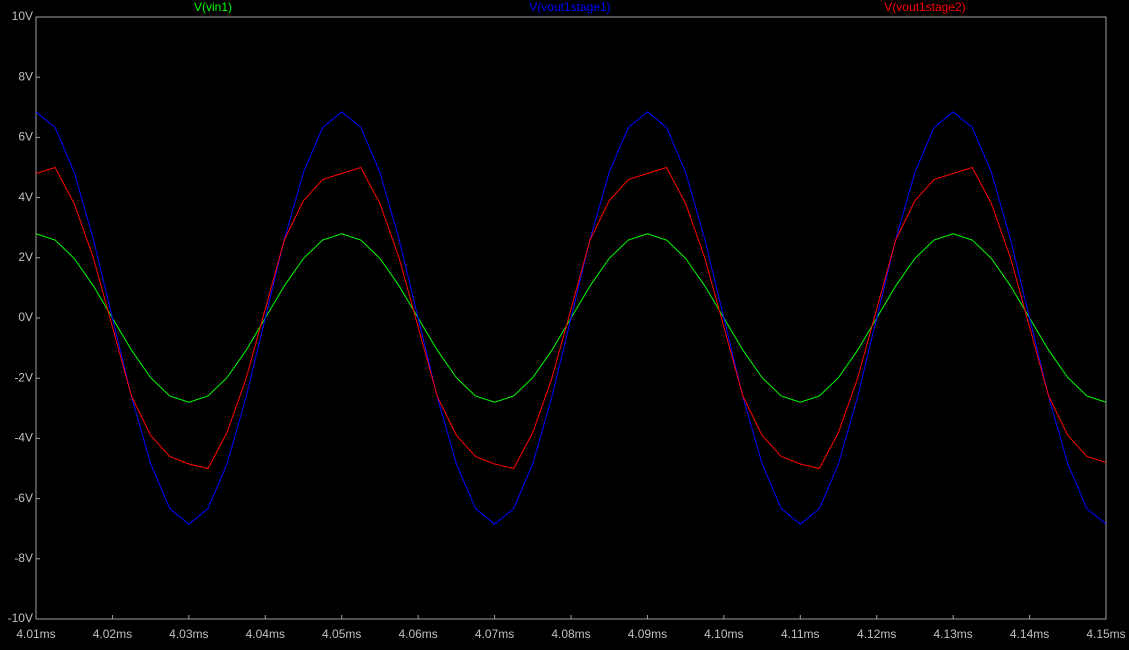  Describe the element at coordinates (20, 618) in the screenshot. I see `y-tick-label: -10V` at that location.